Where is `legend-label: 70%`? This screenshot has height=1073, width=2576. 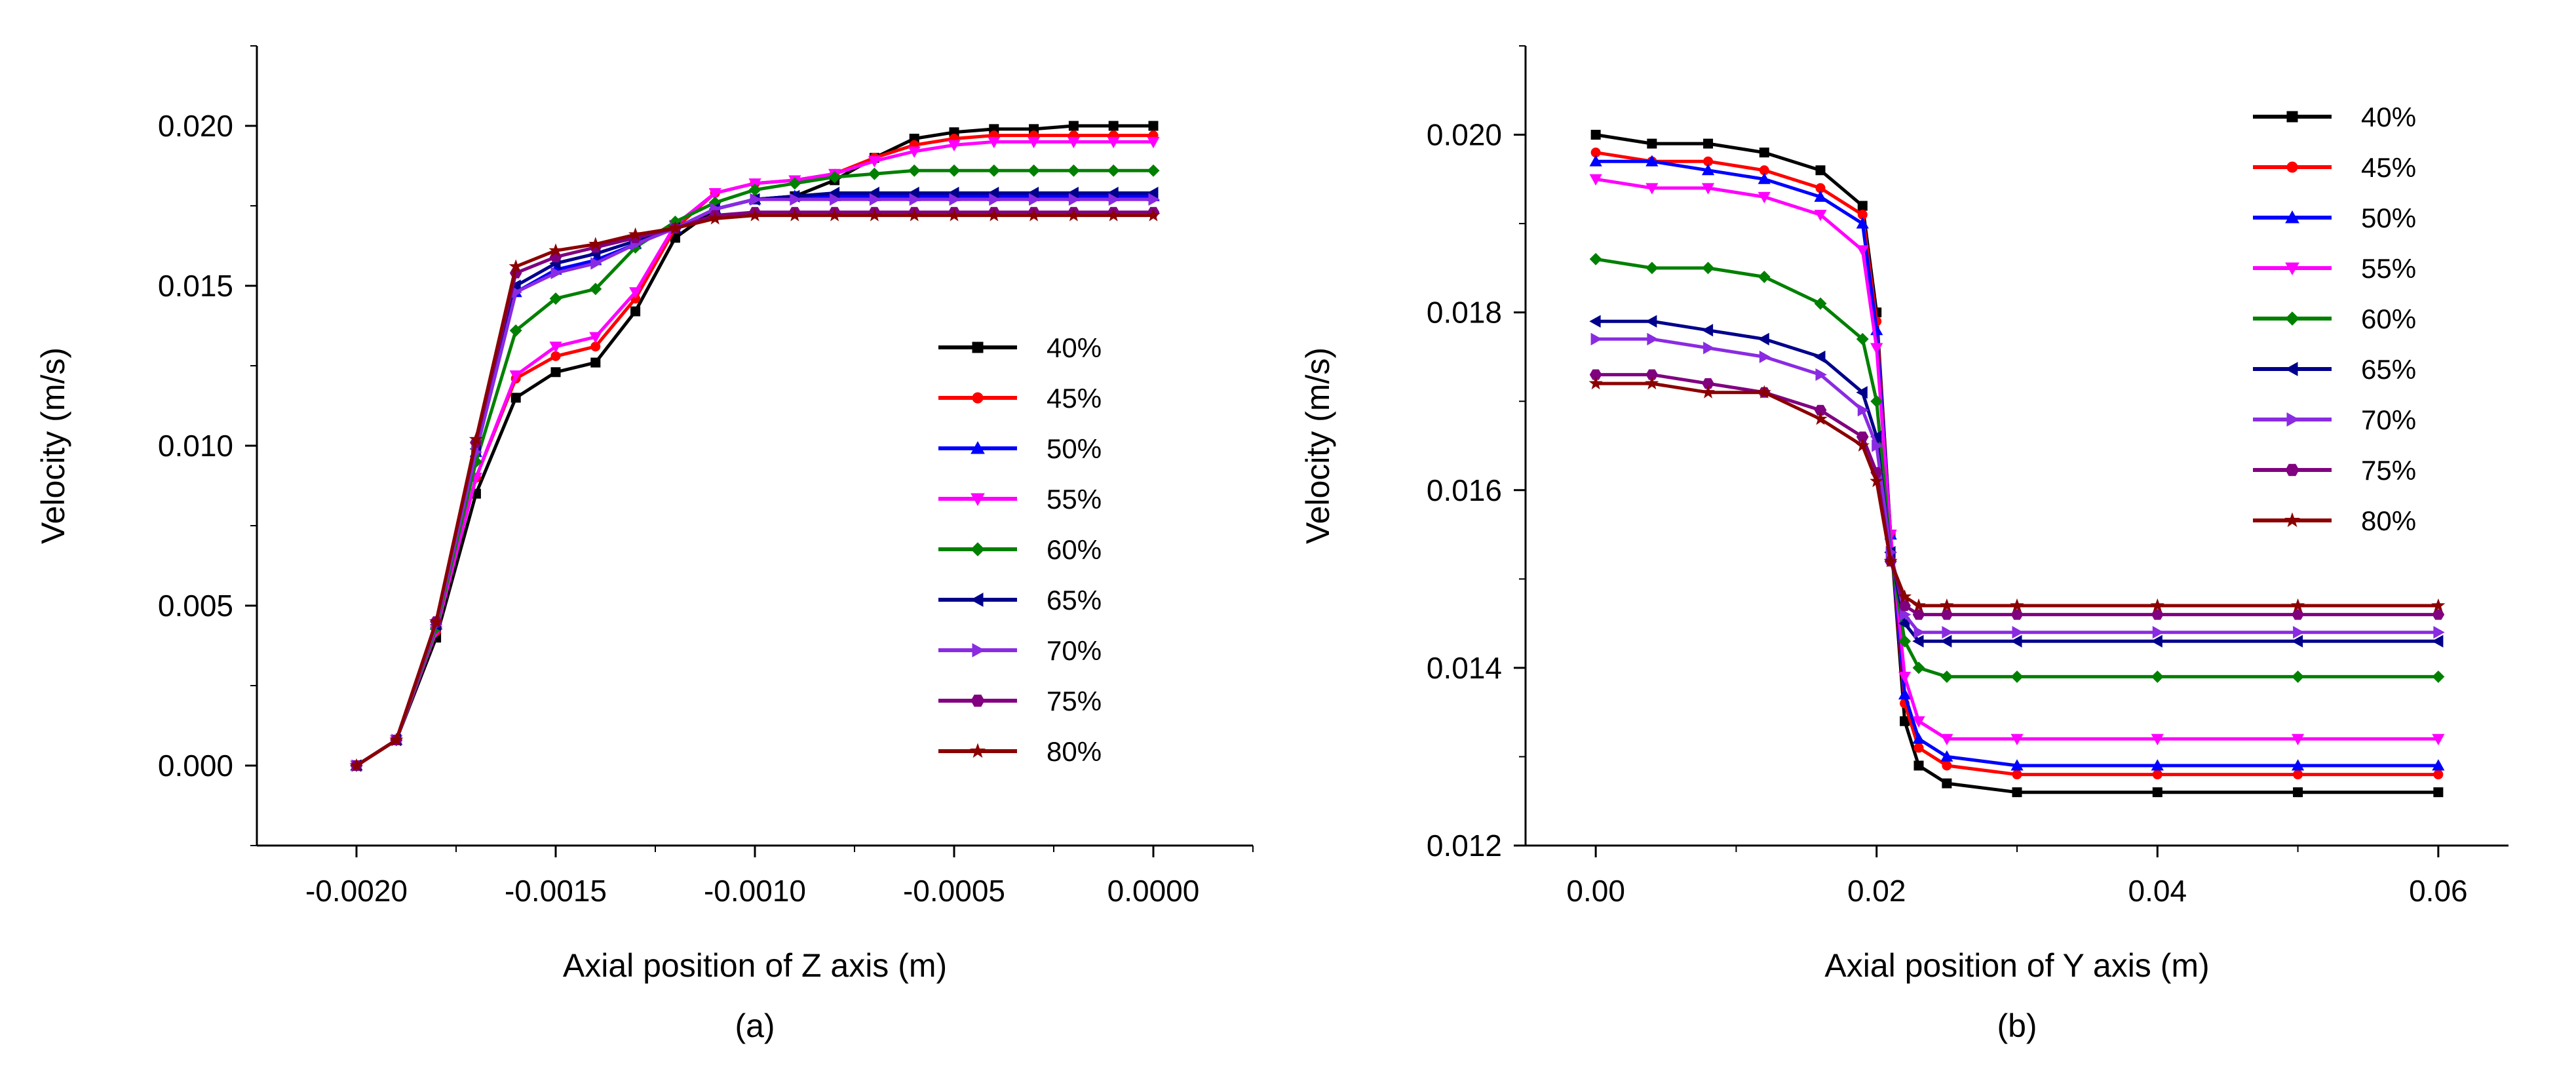 legend-label: 70% is located at coordinates (1074, 650).